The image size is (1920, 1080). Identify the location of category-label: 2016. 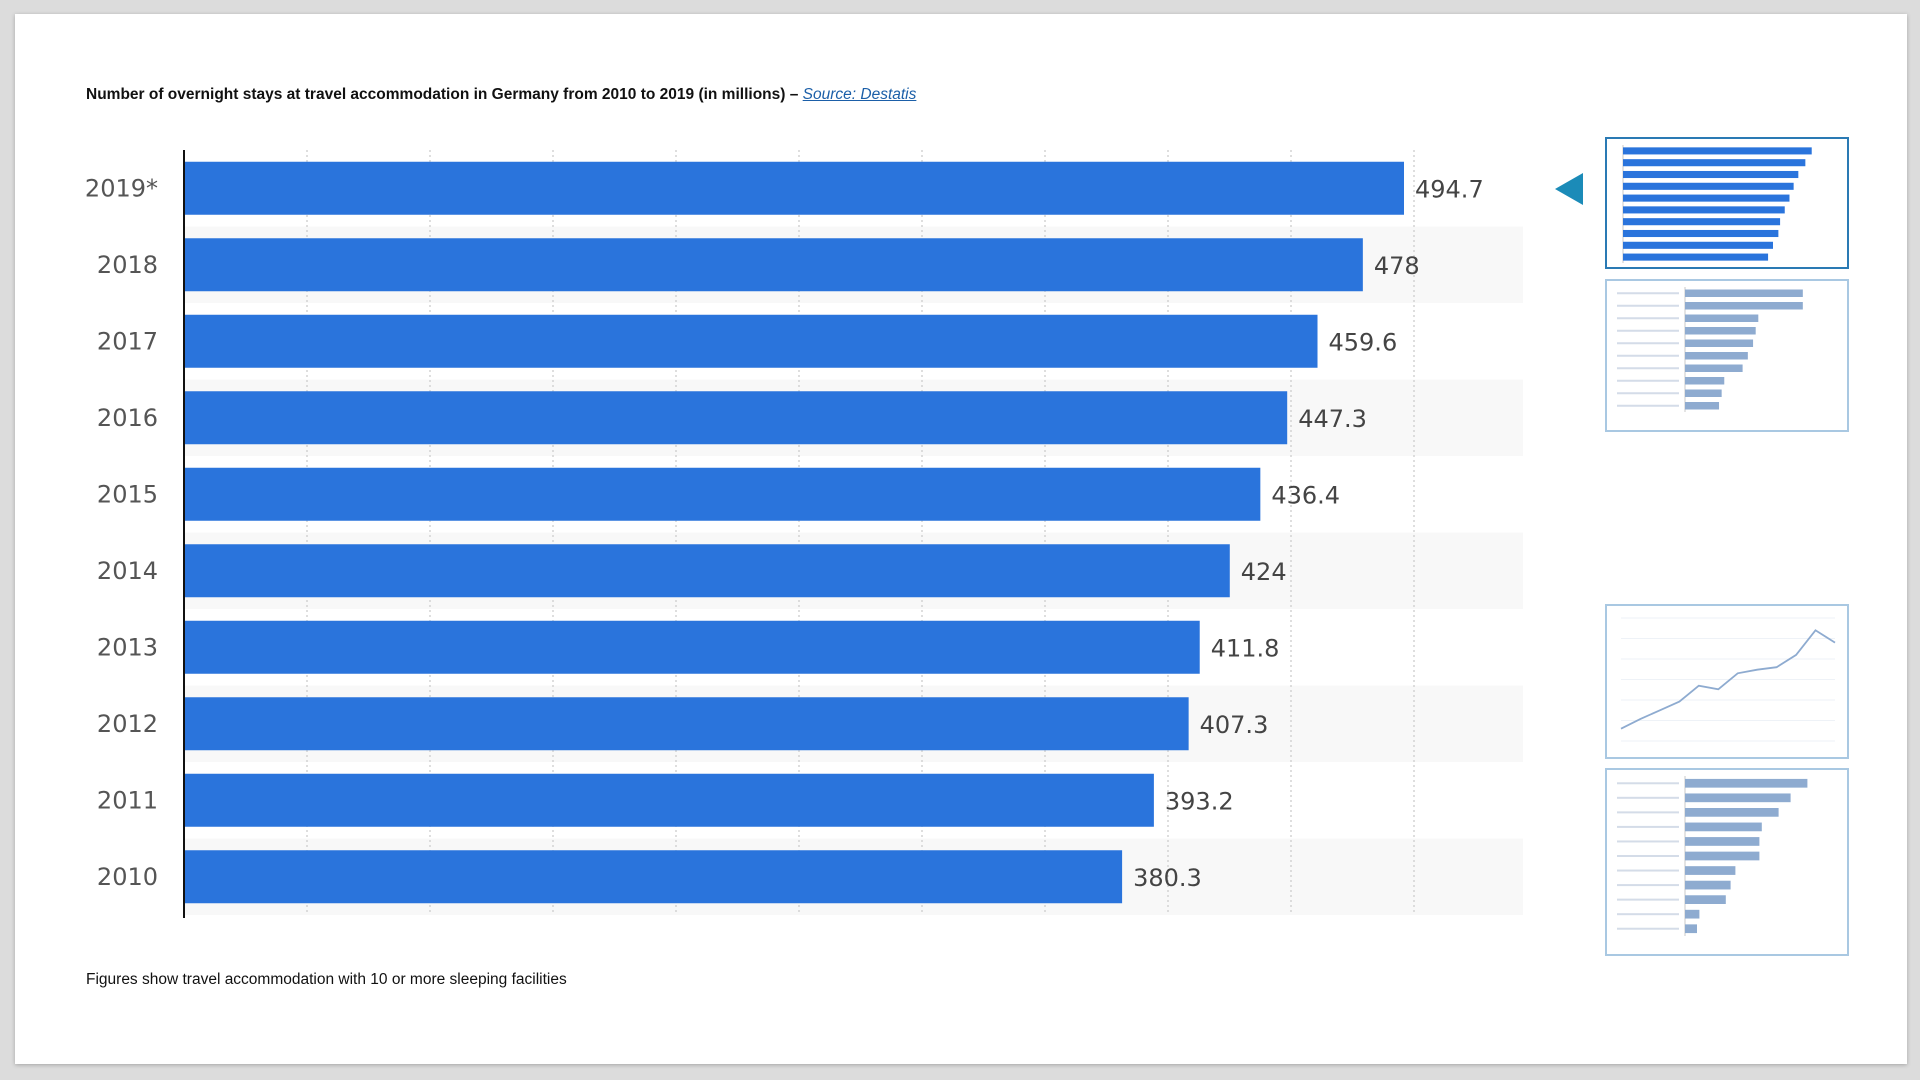
(127, 418).